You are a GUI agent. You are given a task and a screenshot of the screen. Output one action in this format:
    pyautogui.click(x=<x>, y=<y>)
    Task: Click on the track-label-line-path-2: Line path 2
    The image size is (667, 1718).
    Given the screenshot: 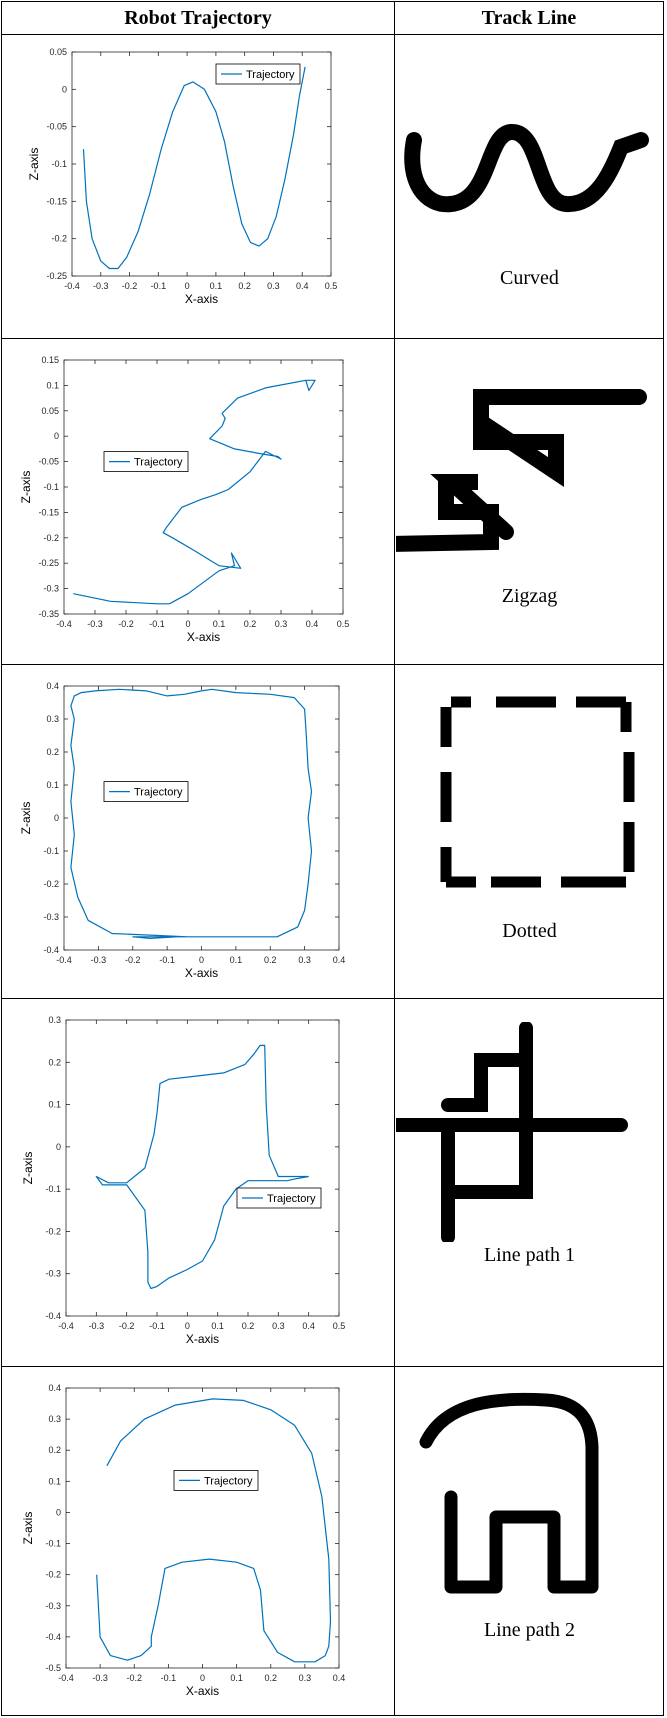 What is the action you would take?
    pyautogui.click(x=529, y=1630)
    